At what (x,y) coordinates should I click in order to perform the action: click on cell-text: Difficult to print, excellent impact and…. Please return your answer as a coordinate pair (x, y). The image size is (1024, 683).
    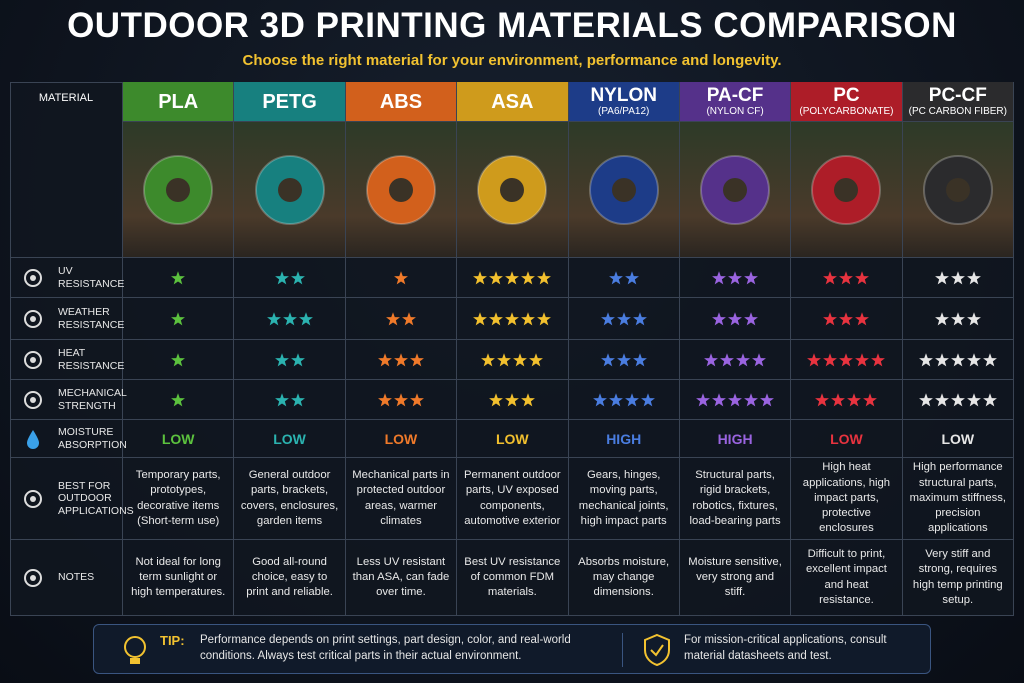
    Looking at the image, I should click on (846, 577).